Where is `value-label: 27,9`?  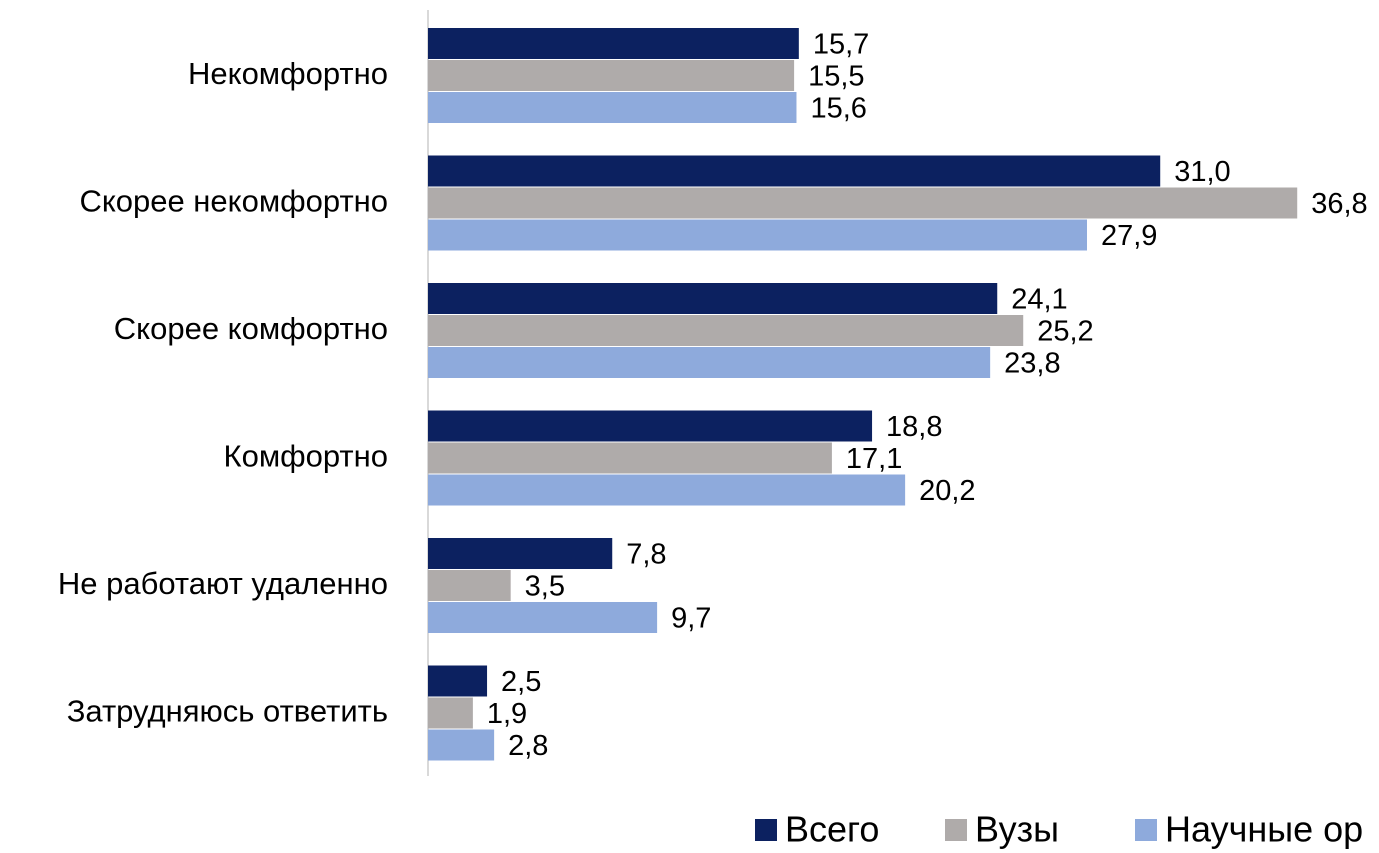 value-label: 27,9 is located at coordinates (1129, 236).